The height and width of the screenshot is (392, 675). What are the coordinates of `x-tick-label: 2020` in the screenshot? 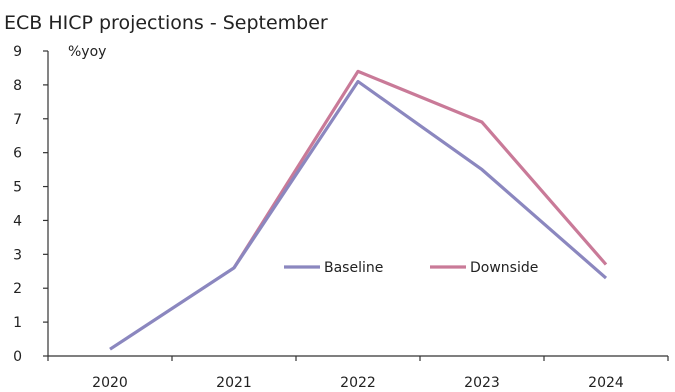 It's located at (110, 383).